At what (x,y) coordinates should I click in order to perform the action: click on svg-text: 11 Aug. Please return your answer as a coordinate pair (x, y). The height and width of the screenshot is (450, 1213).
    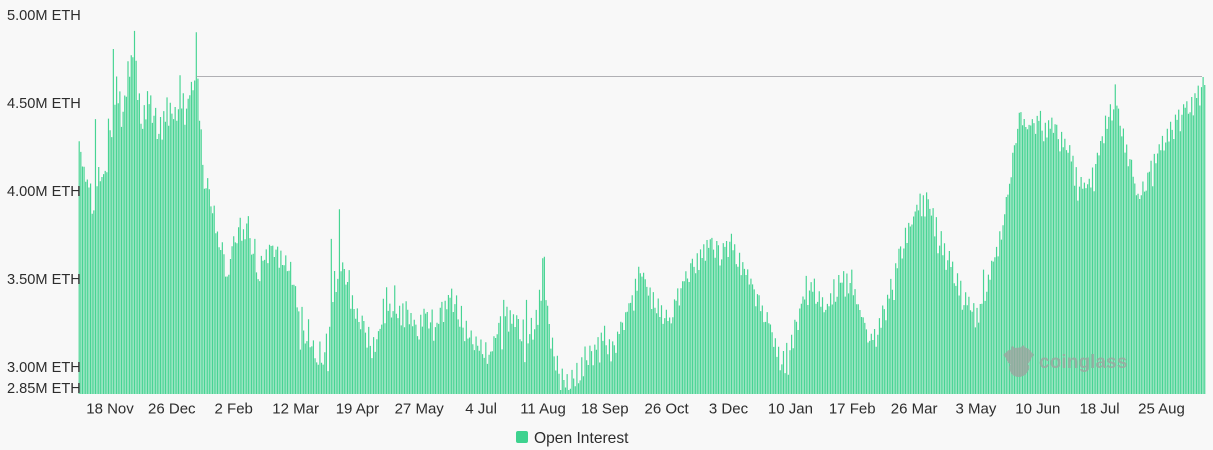
    Looking at the image, I should click on (543, 409).